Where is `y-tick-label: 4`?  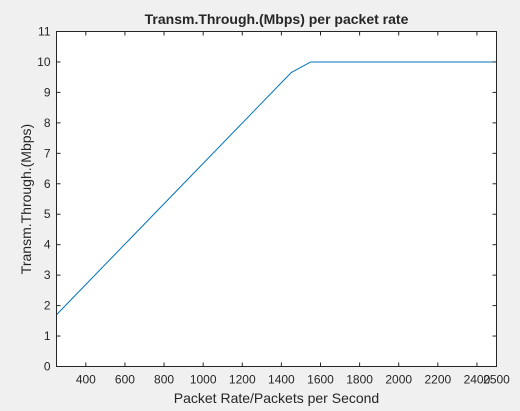
y-tick-label: 4 is located at coordinates (47, 245).